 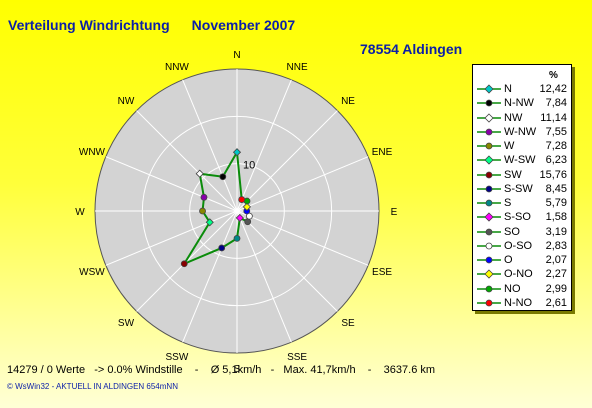 I want to click on direction-label-wnw: WNW, so click(x=92, y=152).